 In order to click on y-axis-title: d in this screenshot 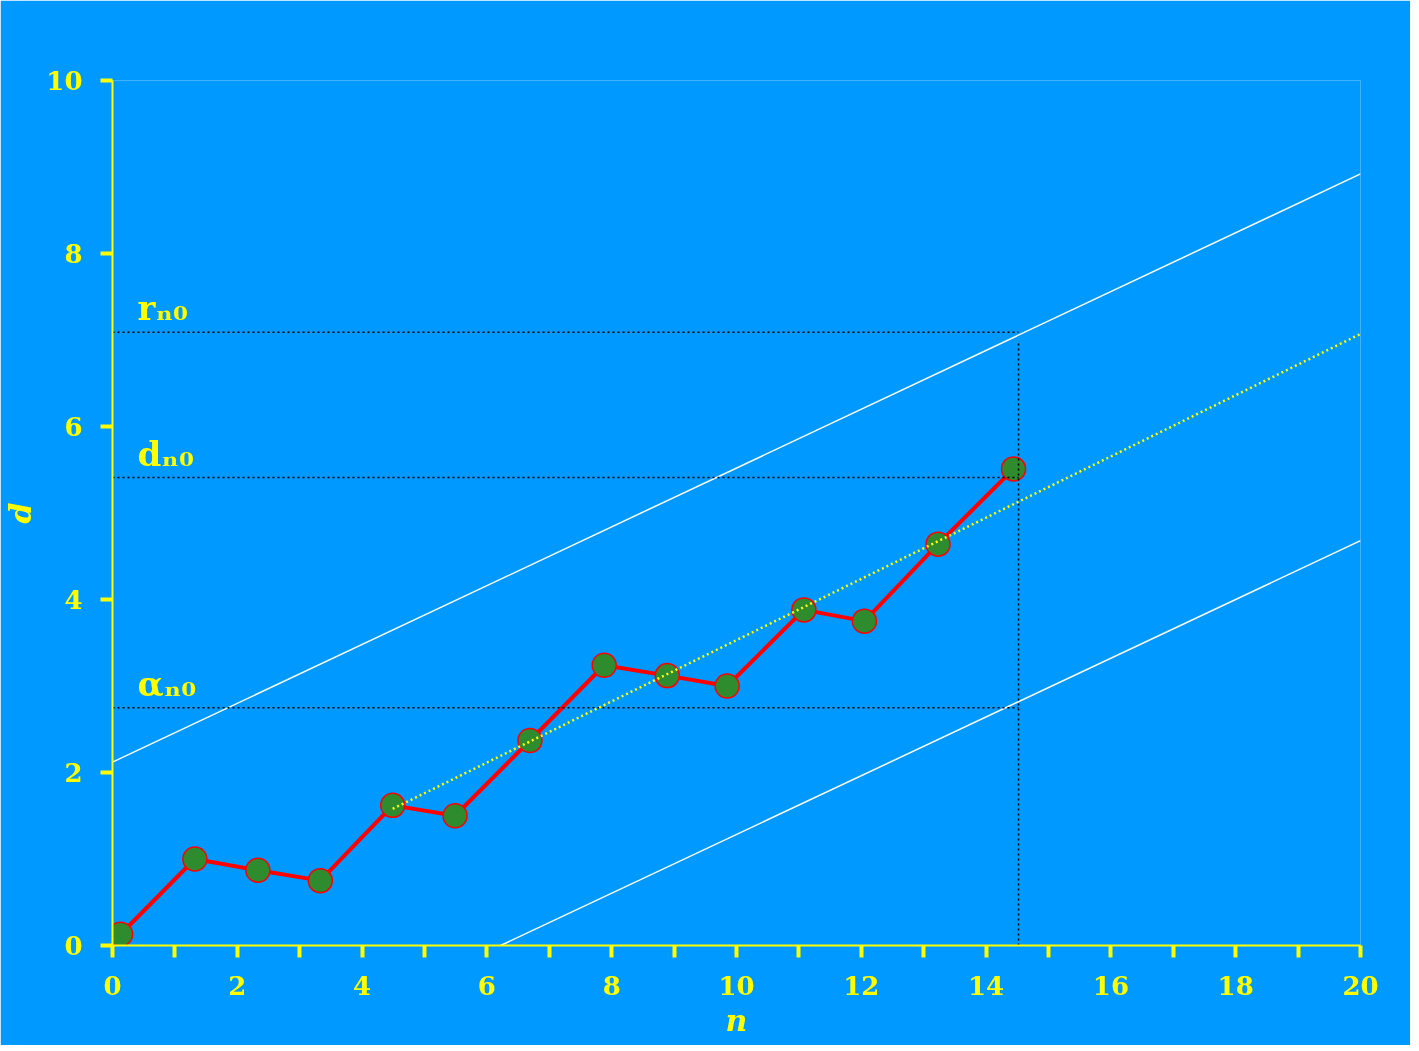, I will do `click(21, 513)`.